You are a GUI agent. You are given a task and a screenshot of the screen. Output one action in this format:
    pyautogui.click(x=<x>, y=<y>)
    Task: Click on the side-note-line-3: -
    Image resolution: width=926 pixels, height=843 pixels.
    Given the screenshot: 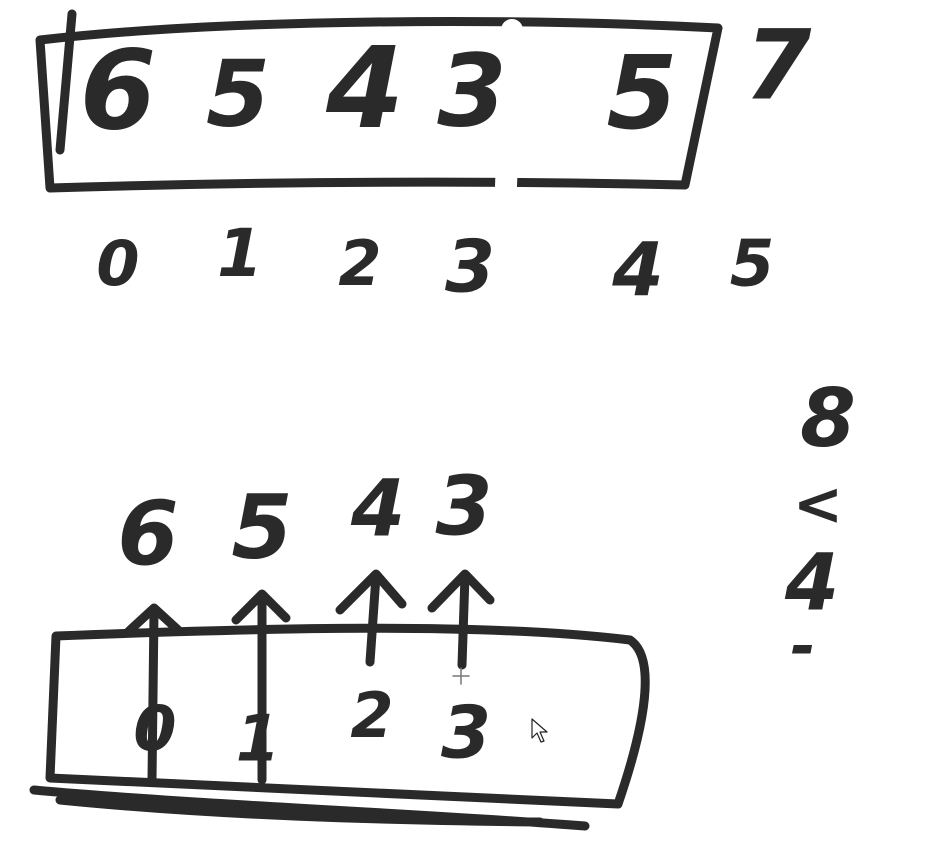 What is the action you would take?
    pyautogui.click(x=803, y=647)
    